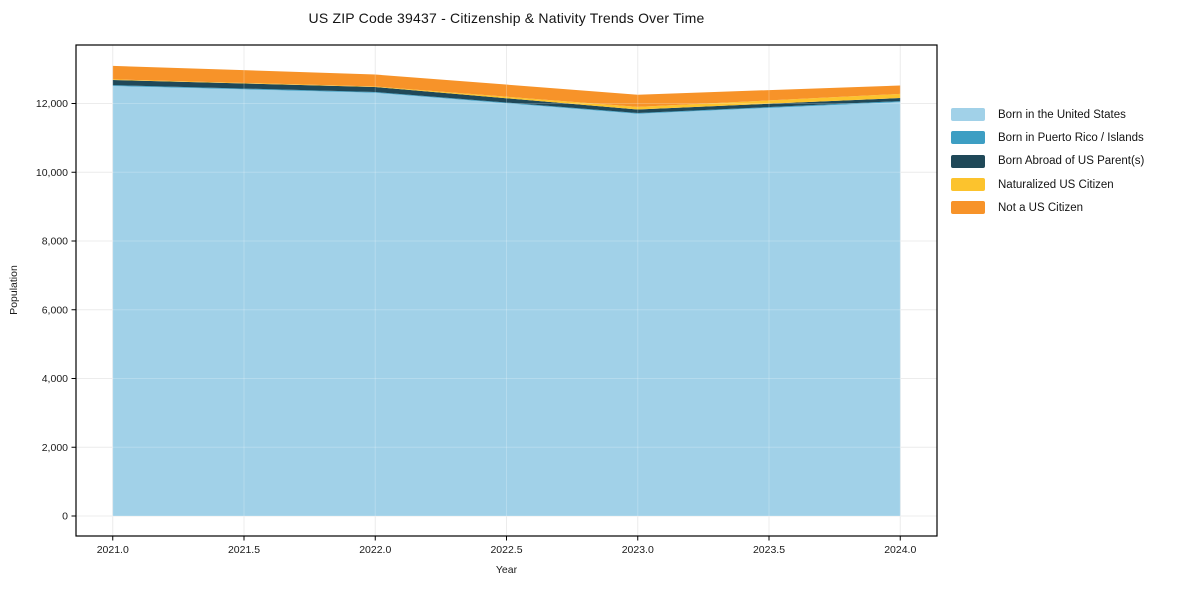 The height and width of the screenshot is (590, 1189). Describe the element at coordinates (52, 104) in the screenshot. I see `y-tick-label: 12,000` at that location.